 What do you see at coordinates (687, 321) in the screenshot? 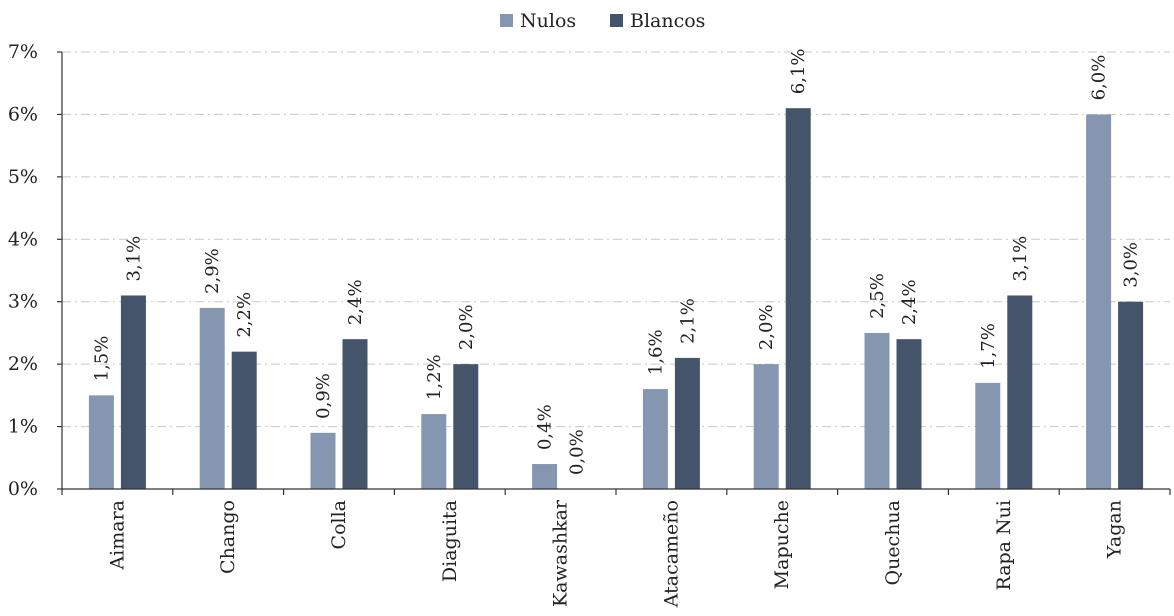
I see `data-label: 2,1%` at bounding box center [687, 321].